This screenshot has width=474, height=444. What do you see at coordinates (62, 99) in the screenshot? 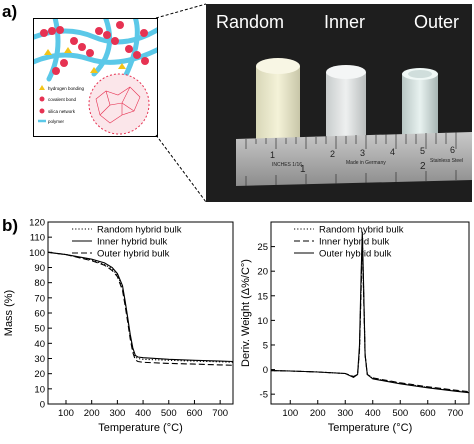
I see `legend-covalent: covalent bond` at bounding box center [62, 99].